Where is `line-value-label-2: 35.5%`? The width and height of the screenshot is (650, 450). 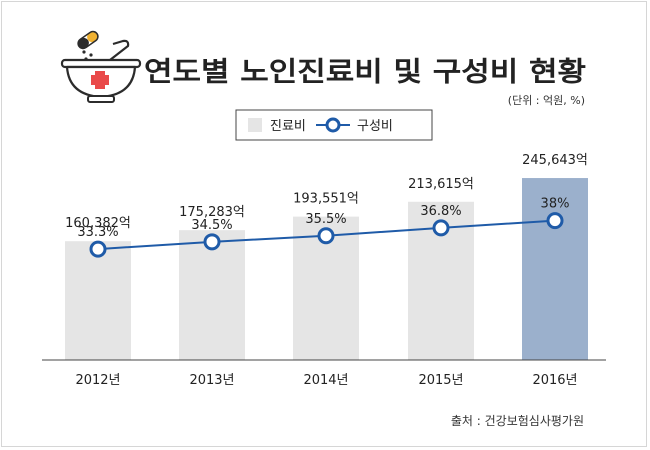
line-value-label-2: 35.5% is located at coordinates (325, 219).